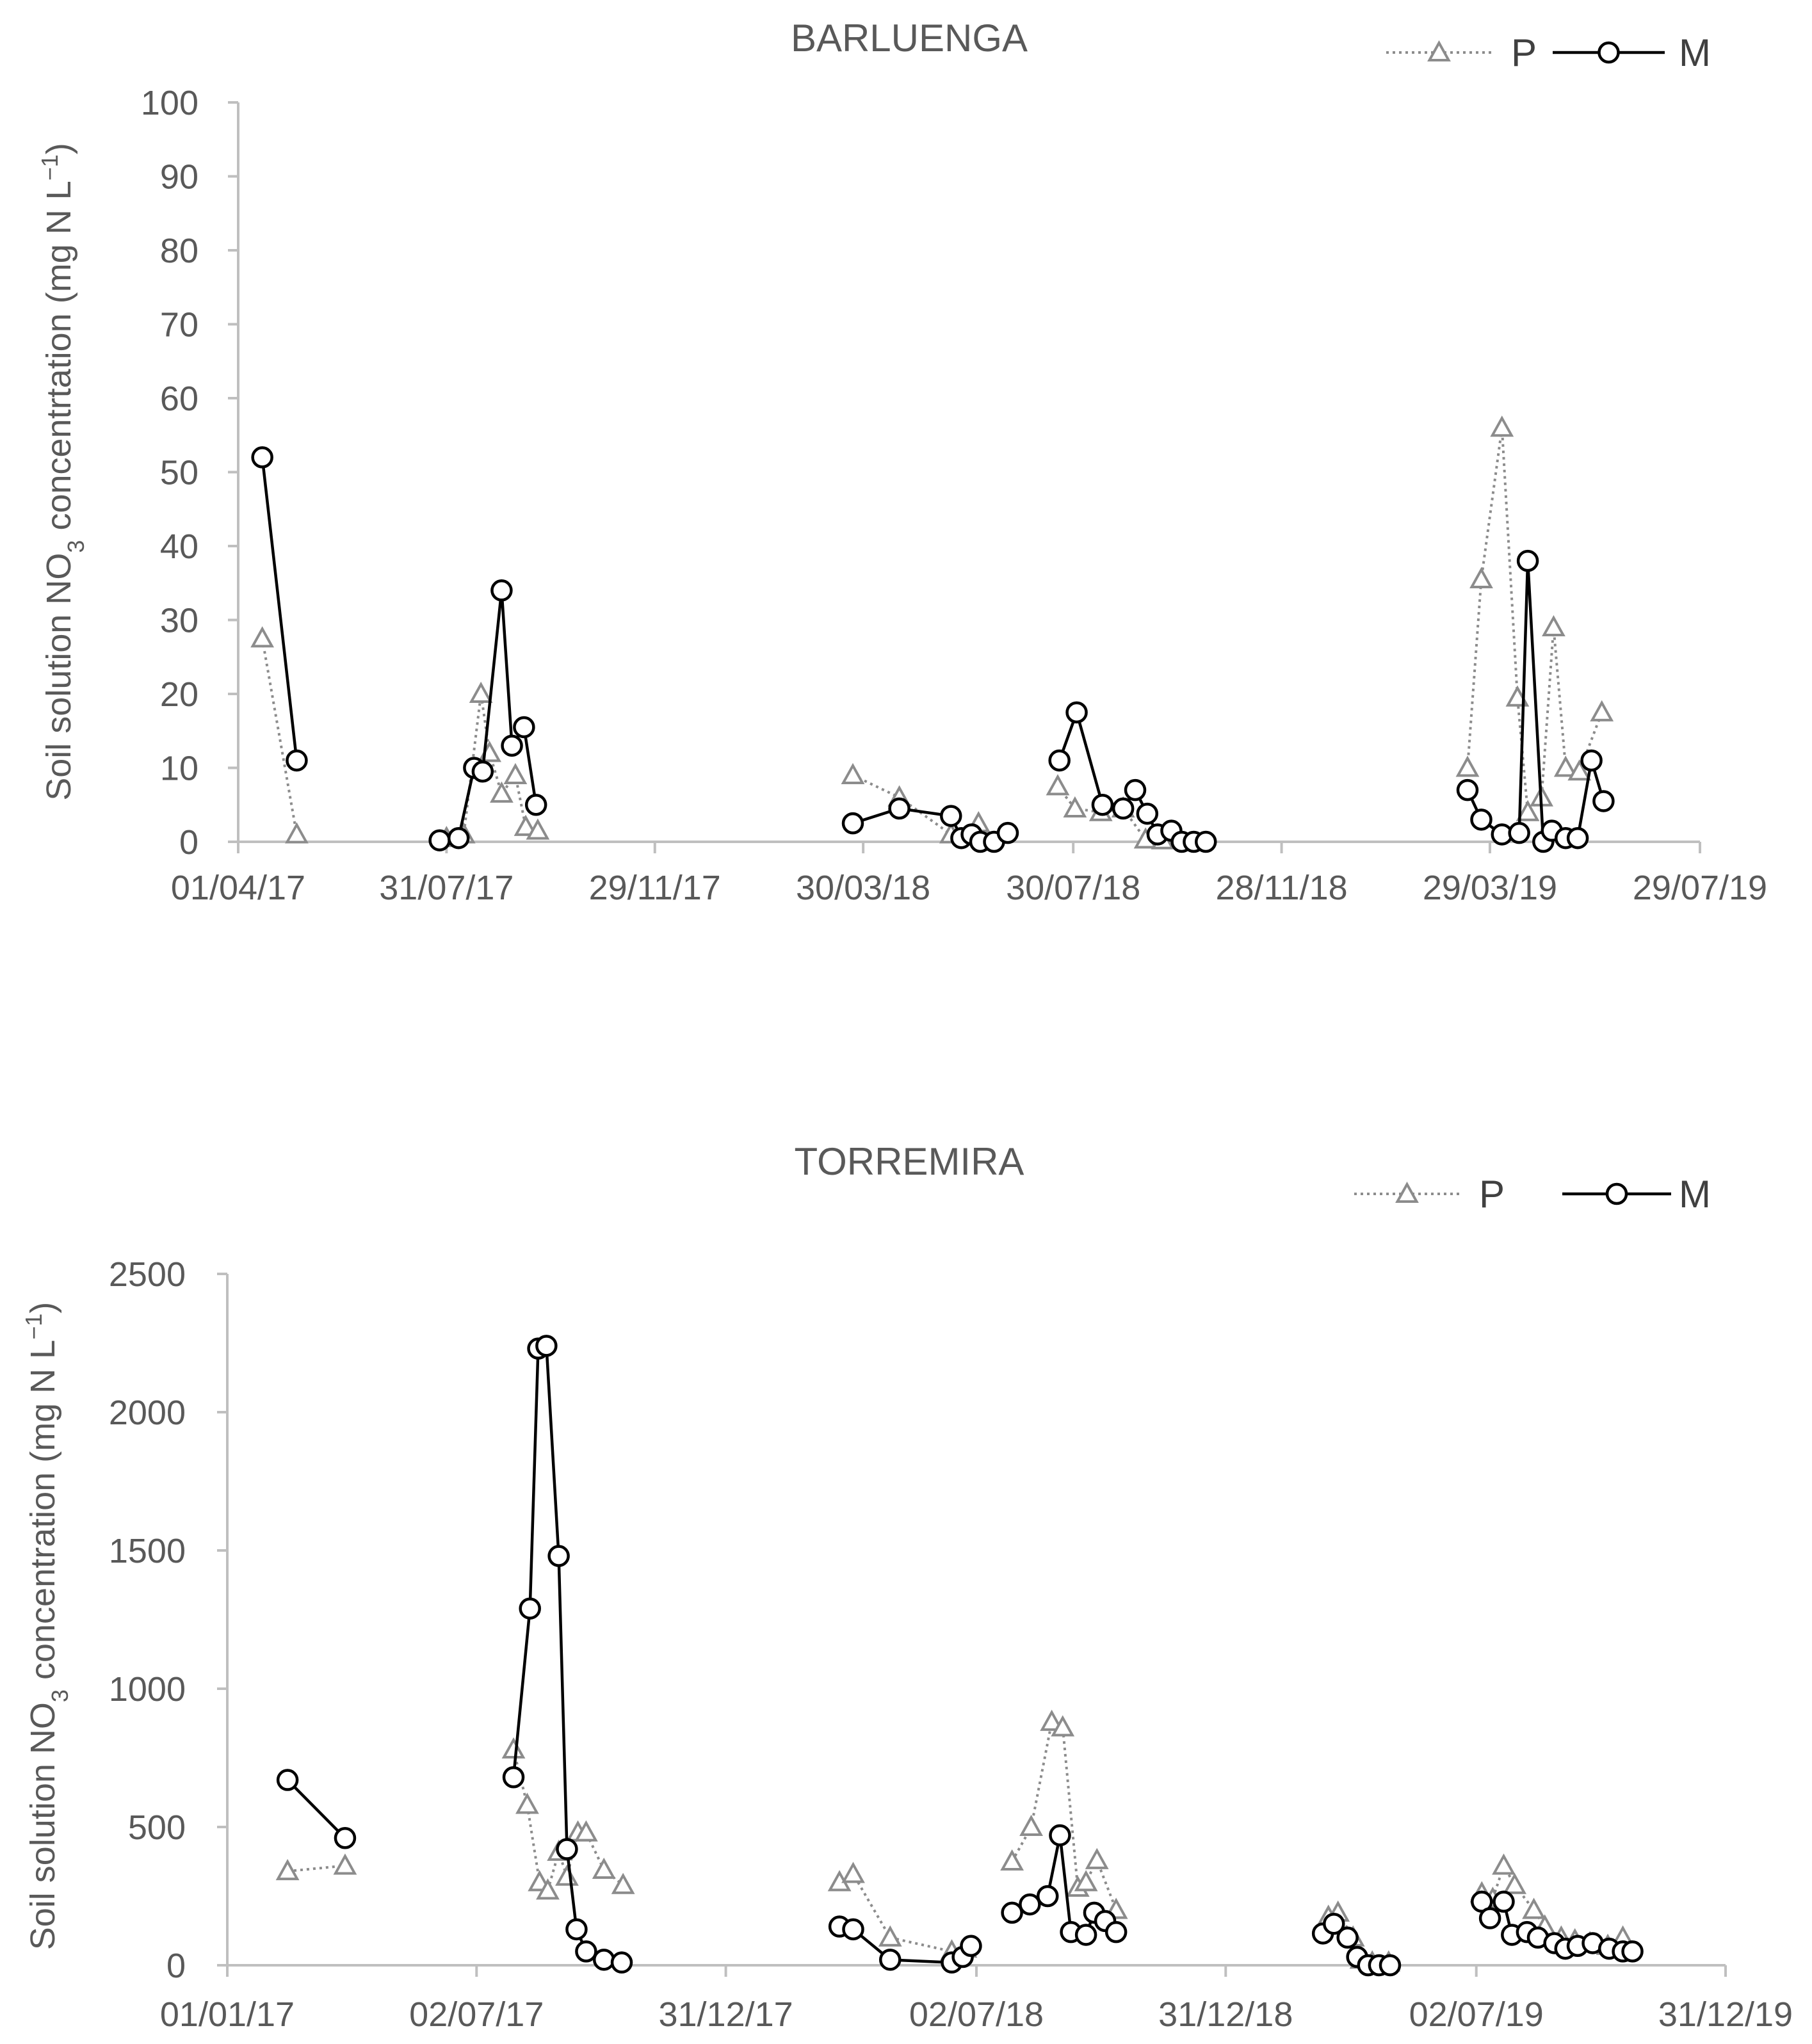 Image resolution: width=1812 pixels, height=2044 pixels. Describe the element at coordinates (1725, 2014) in the screenshot. I see `x-tick-label: 31/12/19` at that location.